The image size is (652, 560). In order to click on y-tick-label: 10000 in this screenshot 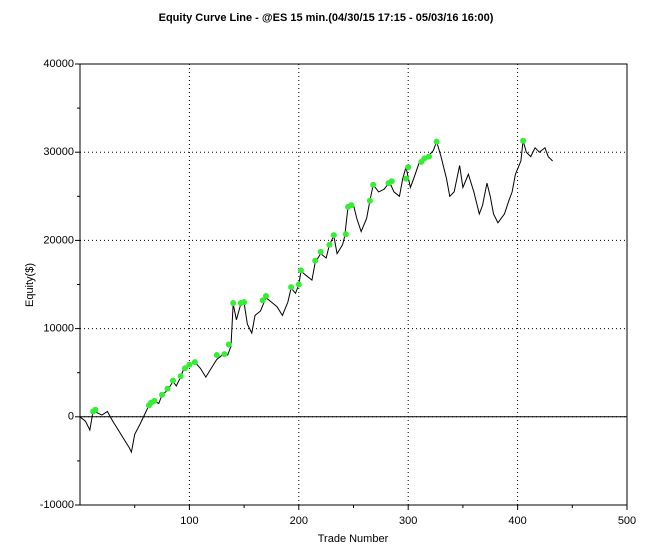, I will do `click(58, 329)`.